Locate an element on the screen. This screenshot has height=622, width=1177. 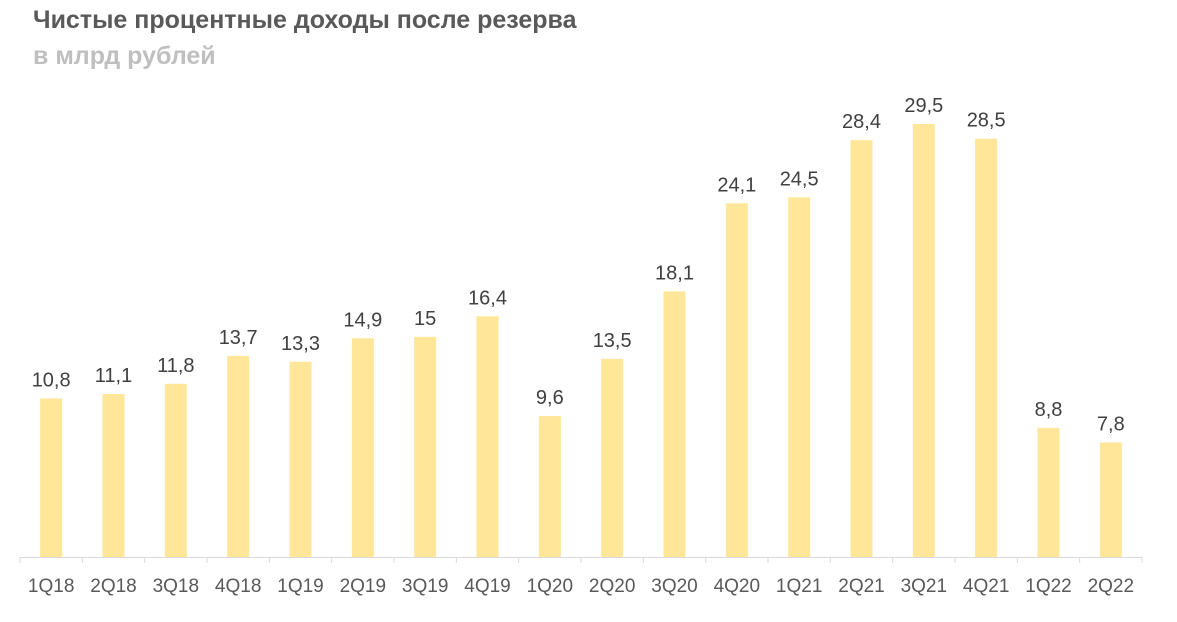
x-tick-label-2Q21: 2Q21 is located at coordinates (861, 586).